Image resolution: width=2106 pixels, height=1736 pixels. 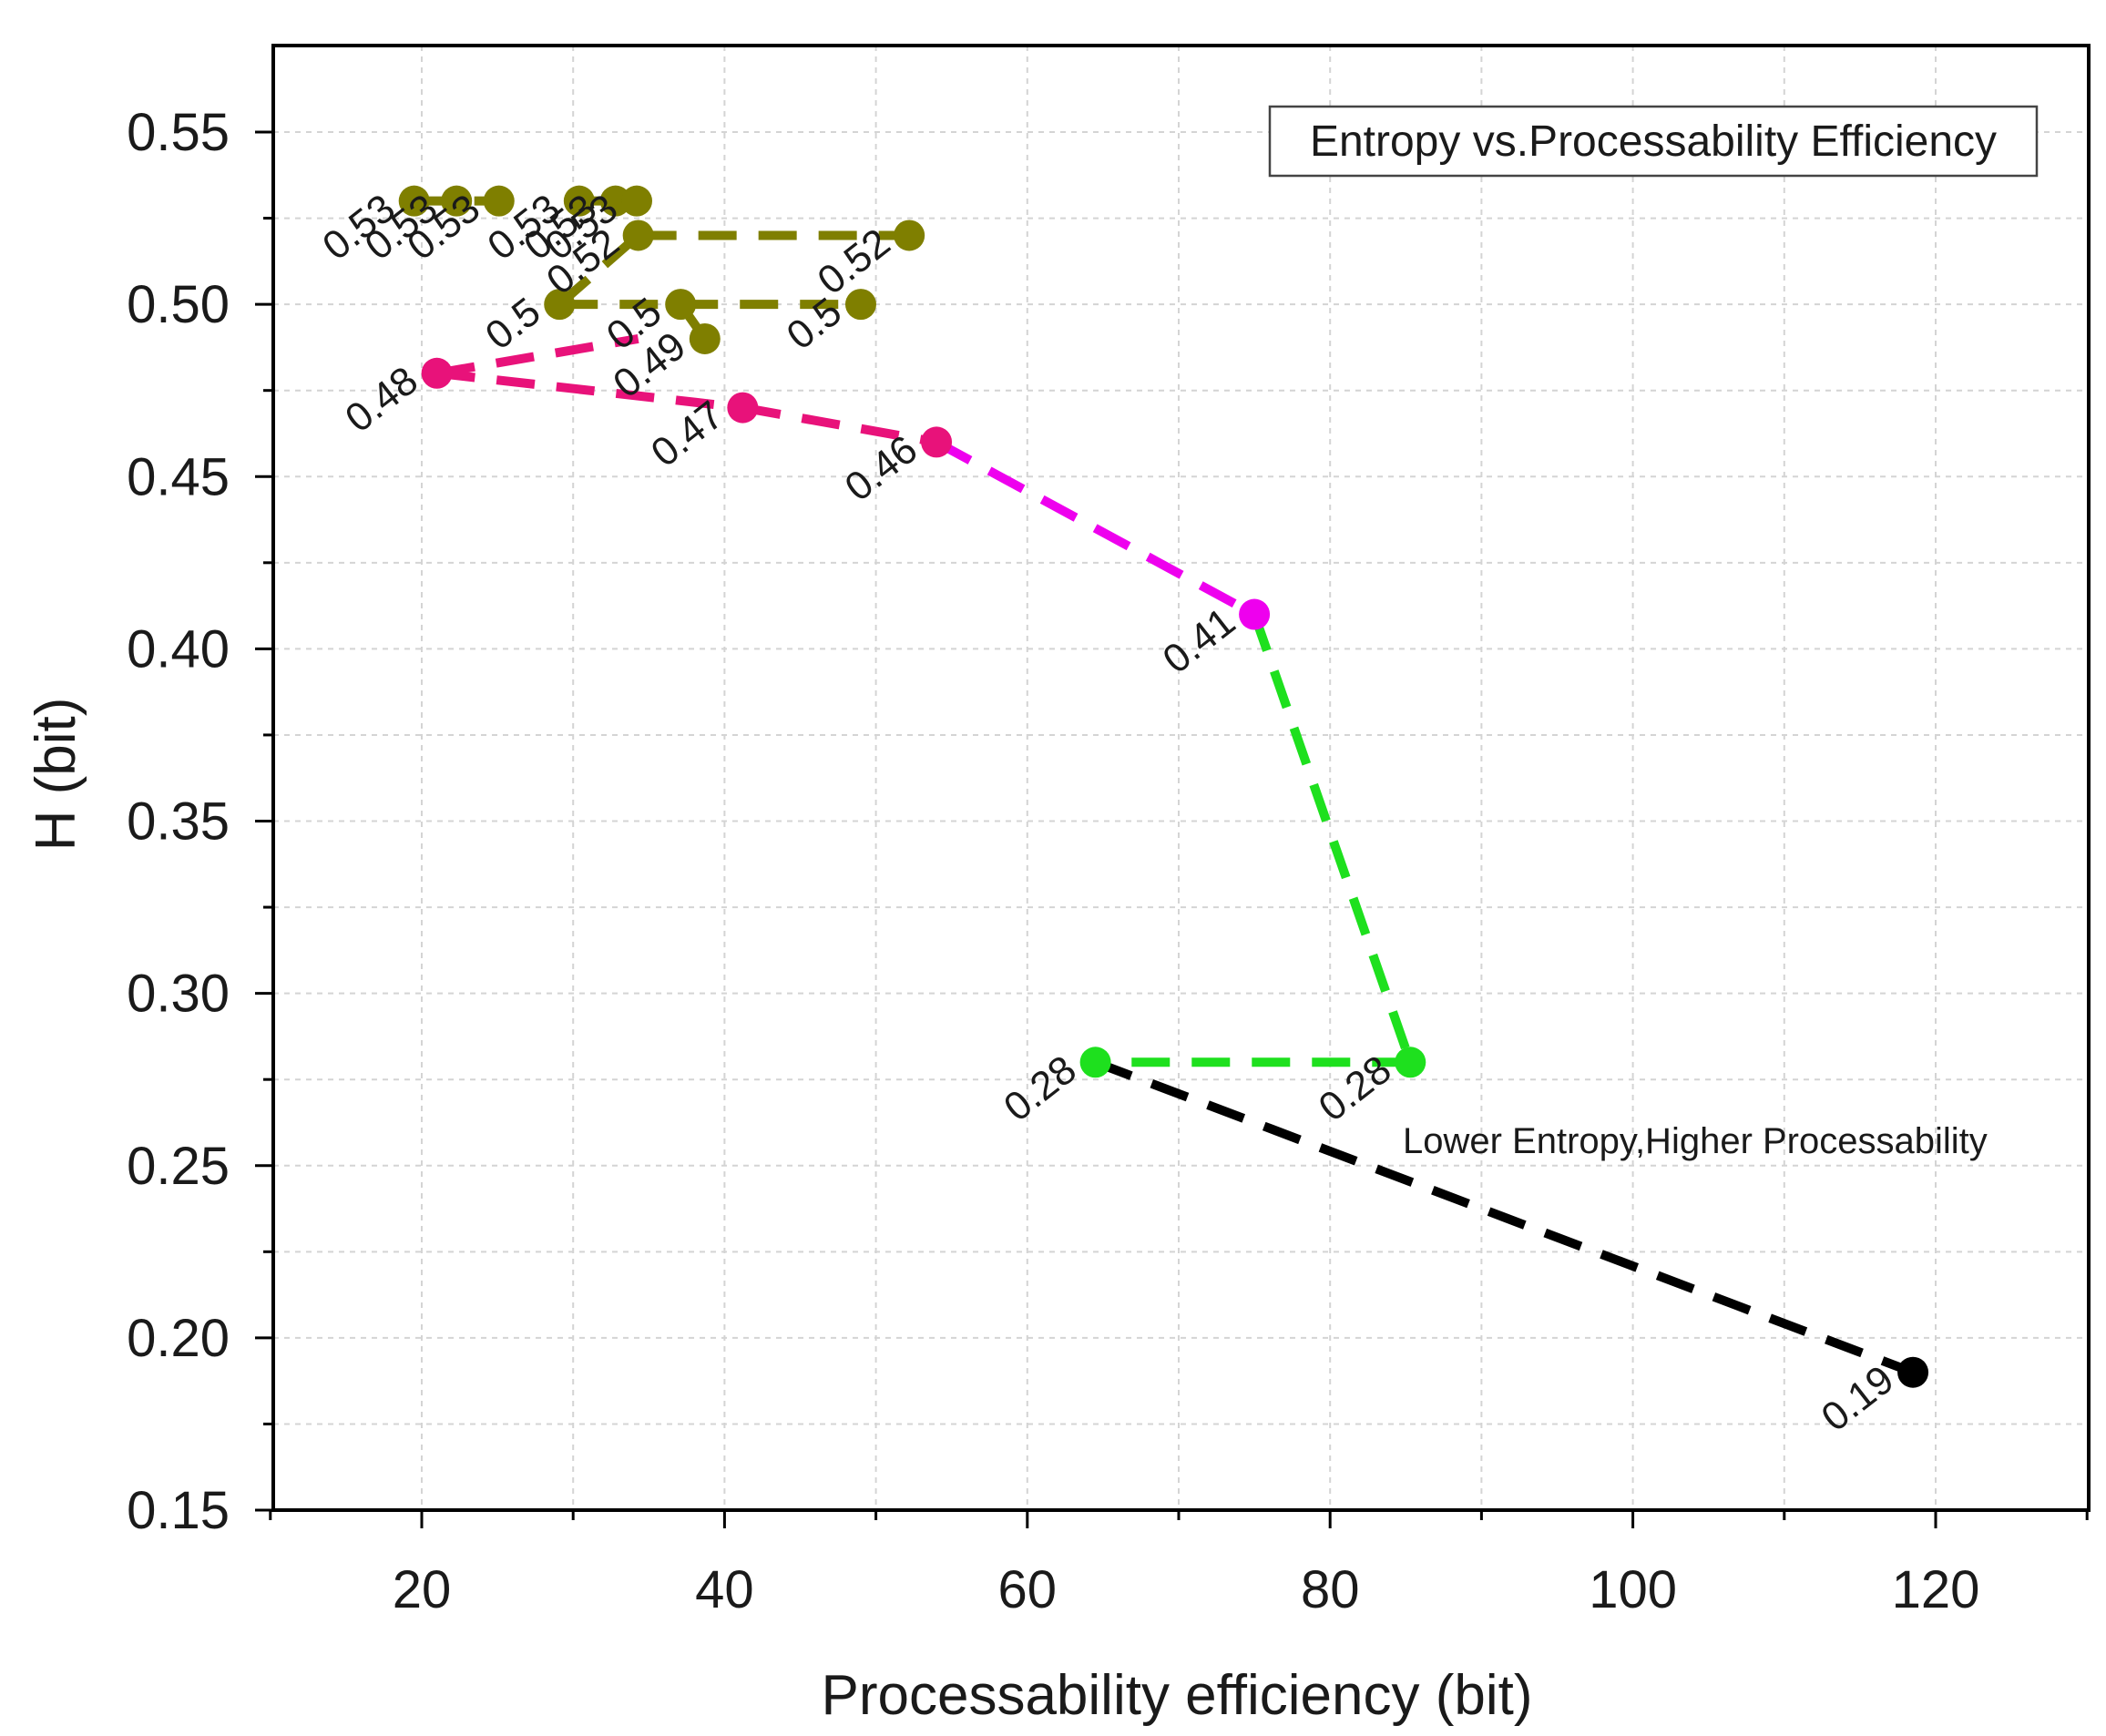 I want to click on y-tick-label: 0.50, so click(x=178, y=305).